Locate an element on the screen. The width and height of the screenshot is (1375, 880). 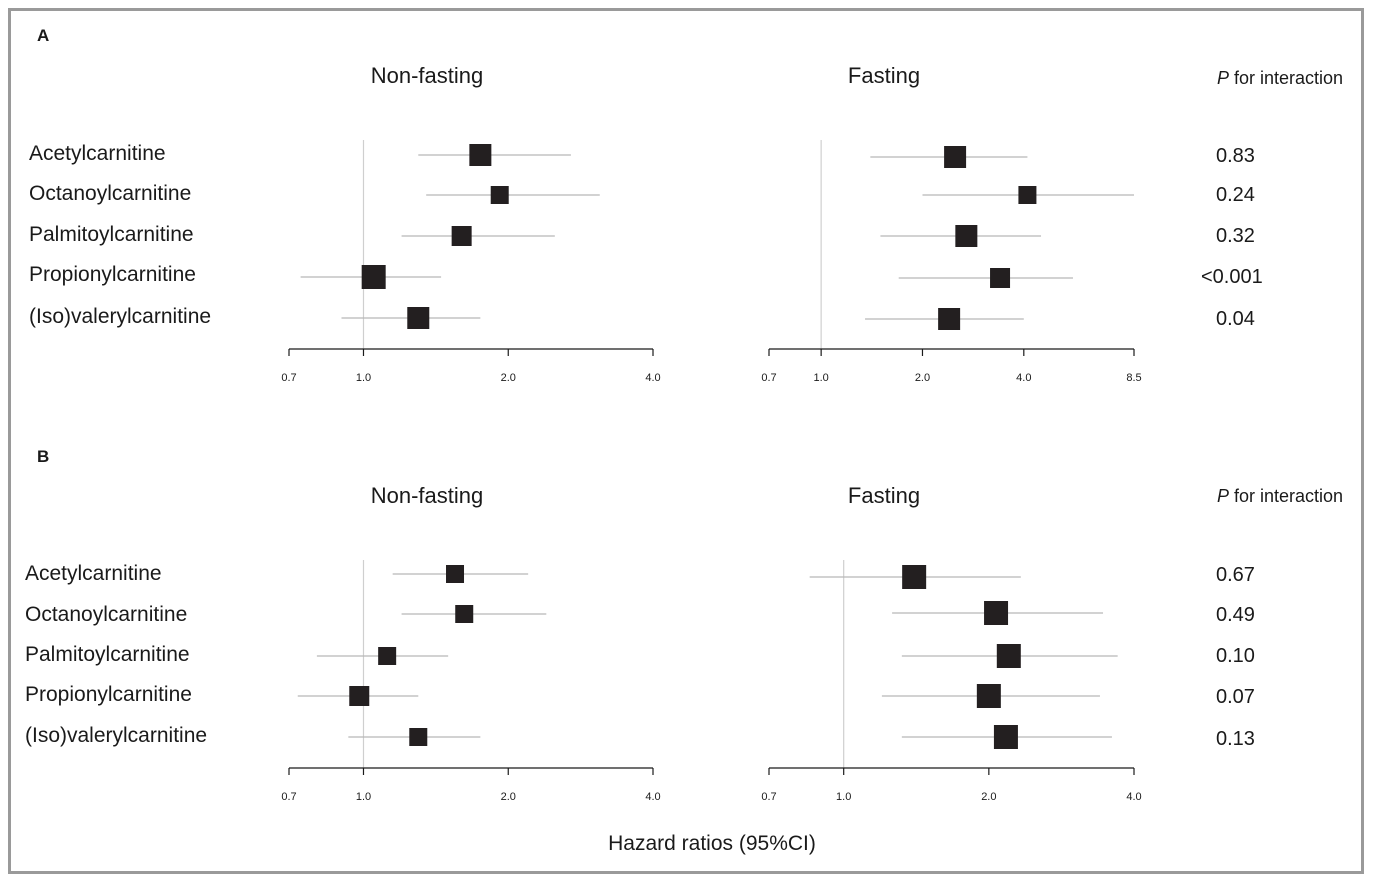
x-tick-label: 8.5 is located at coordinates (1133, 378).